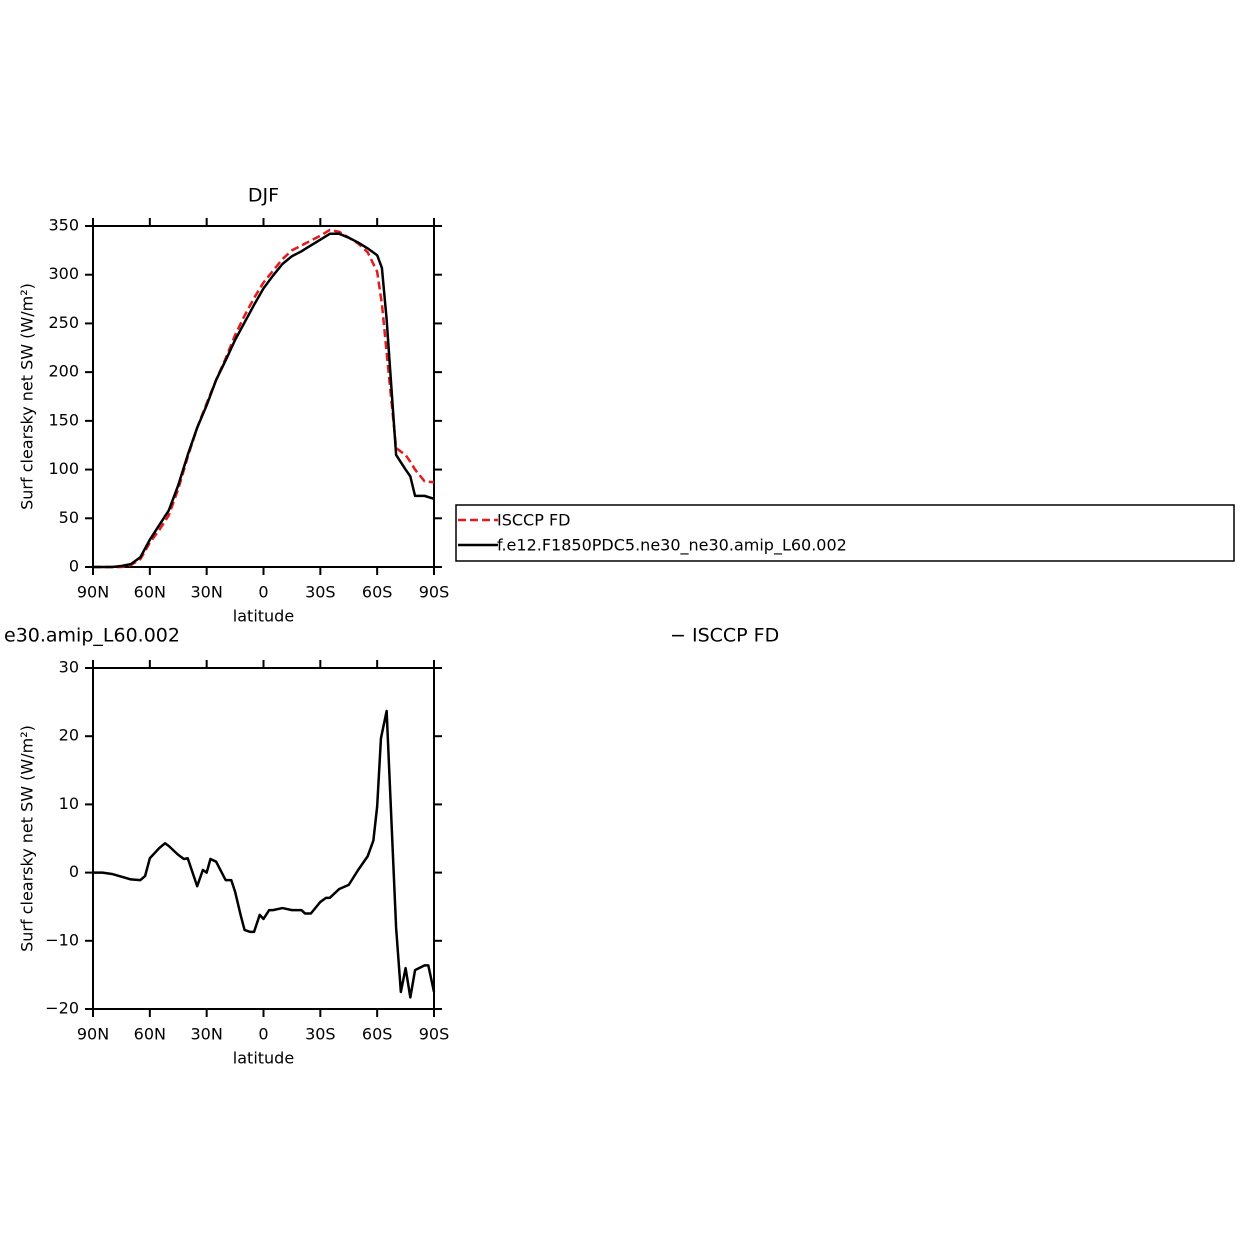 The width and height of the screenshot is (1253, 1253). Describe the element at coordinates (63, 273) in the screenshot. I see `y-tick-label: 300` at that location.